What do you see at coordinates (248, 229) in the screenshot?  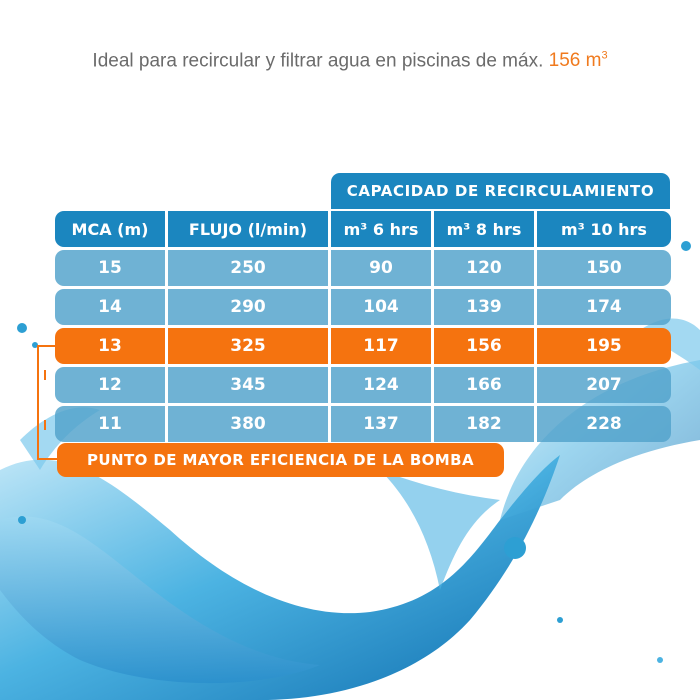 I see `column-header-flujo: FLUJO (l/min)` at bounding box center [248, 229].